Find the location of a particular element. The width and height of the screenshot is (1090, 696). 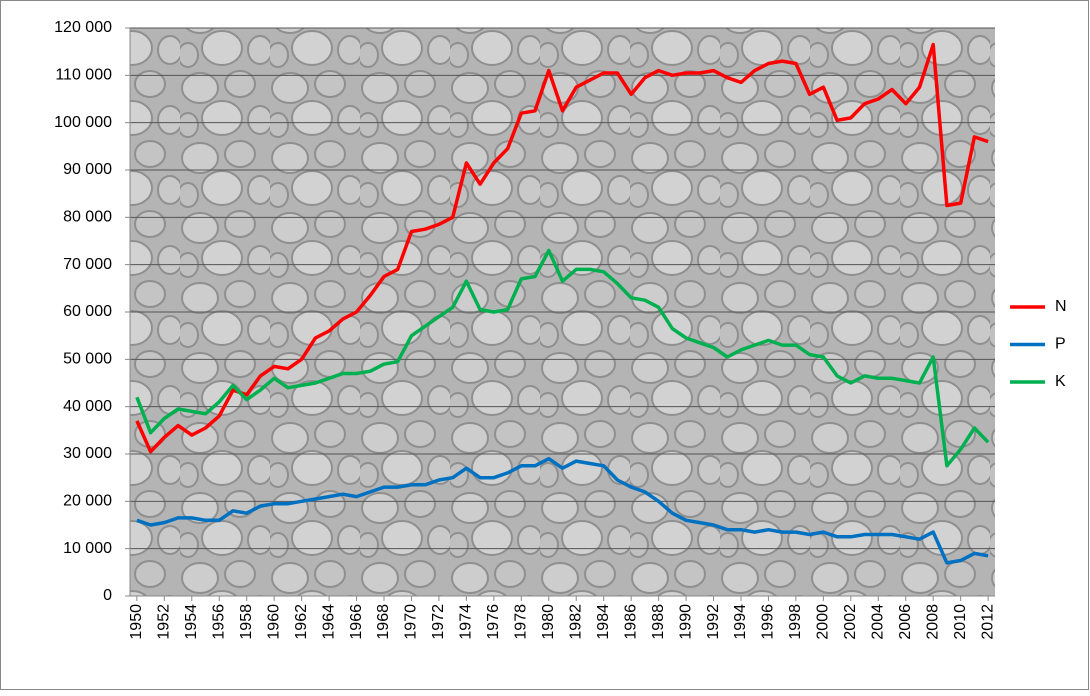

x-tick-label: 1988 is located at coordinates (658, 622).